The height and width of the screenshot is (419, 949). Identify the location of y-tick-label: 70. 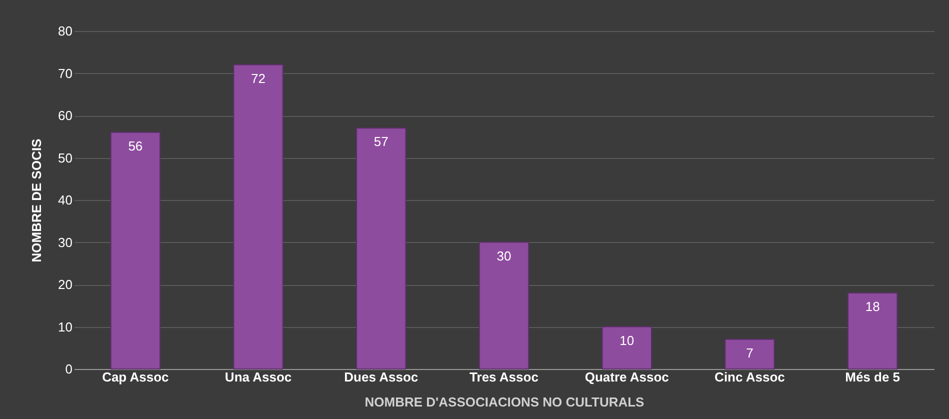
(65, 73).